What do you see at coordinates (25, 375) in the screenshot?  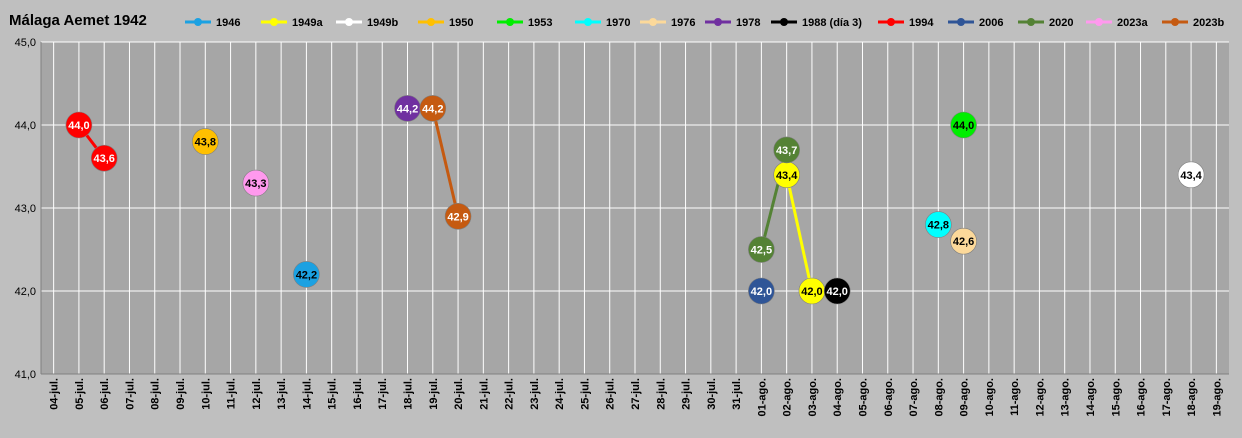 I see `y-tick-label: 41,0` at bounding box center [25, 375].